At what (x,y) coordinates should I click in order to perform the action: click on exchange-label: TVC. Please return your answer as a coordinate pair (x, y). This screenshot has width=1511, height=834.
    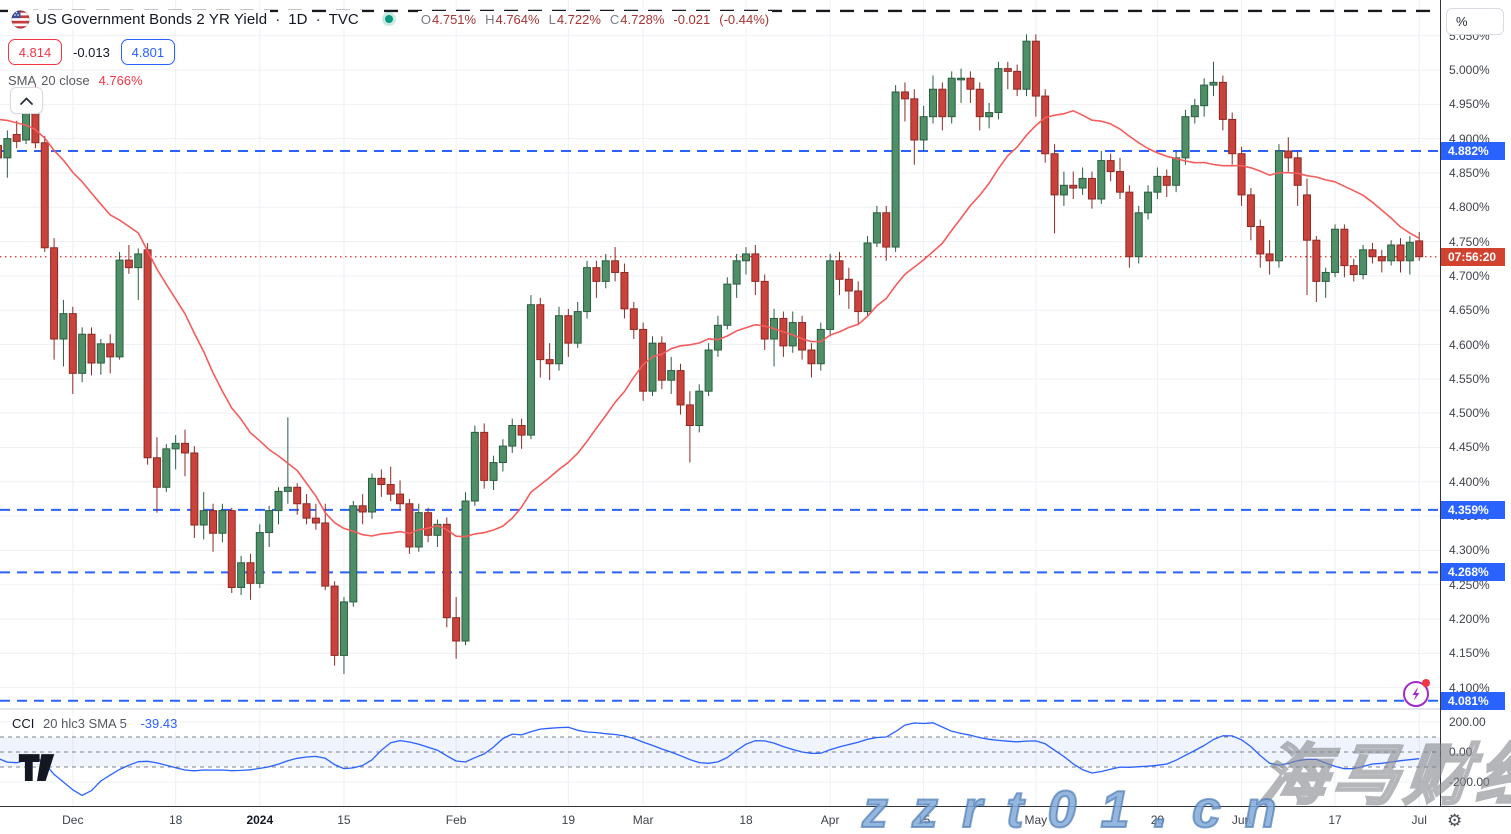
    Looking at the image, I should click on (343, 19).